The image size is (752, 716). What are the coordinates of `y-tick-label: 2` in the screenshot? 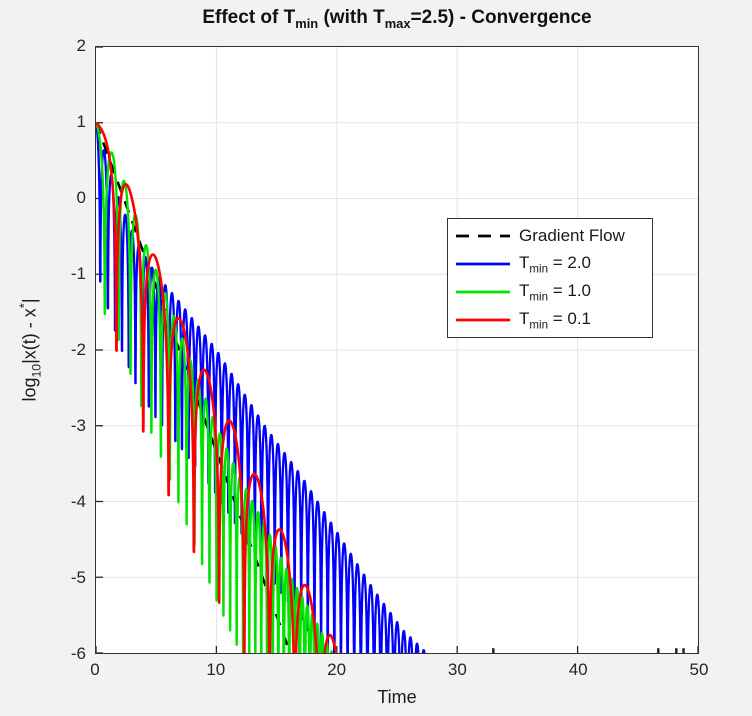 It's located at (81, 45).